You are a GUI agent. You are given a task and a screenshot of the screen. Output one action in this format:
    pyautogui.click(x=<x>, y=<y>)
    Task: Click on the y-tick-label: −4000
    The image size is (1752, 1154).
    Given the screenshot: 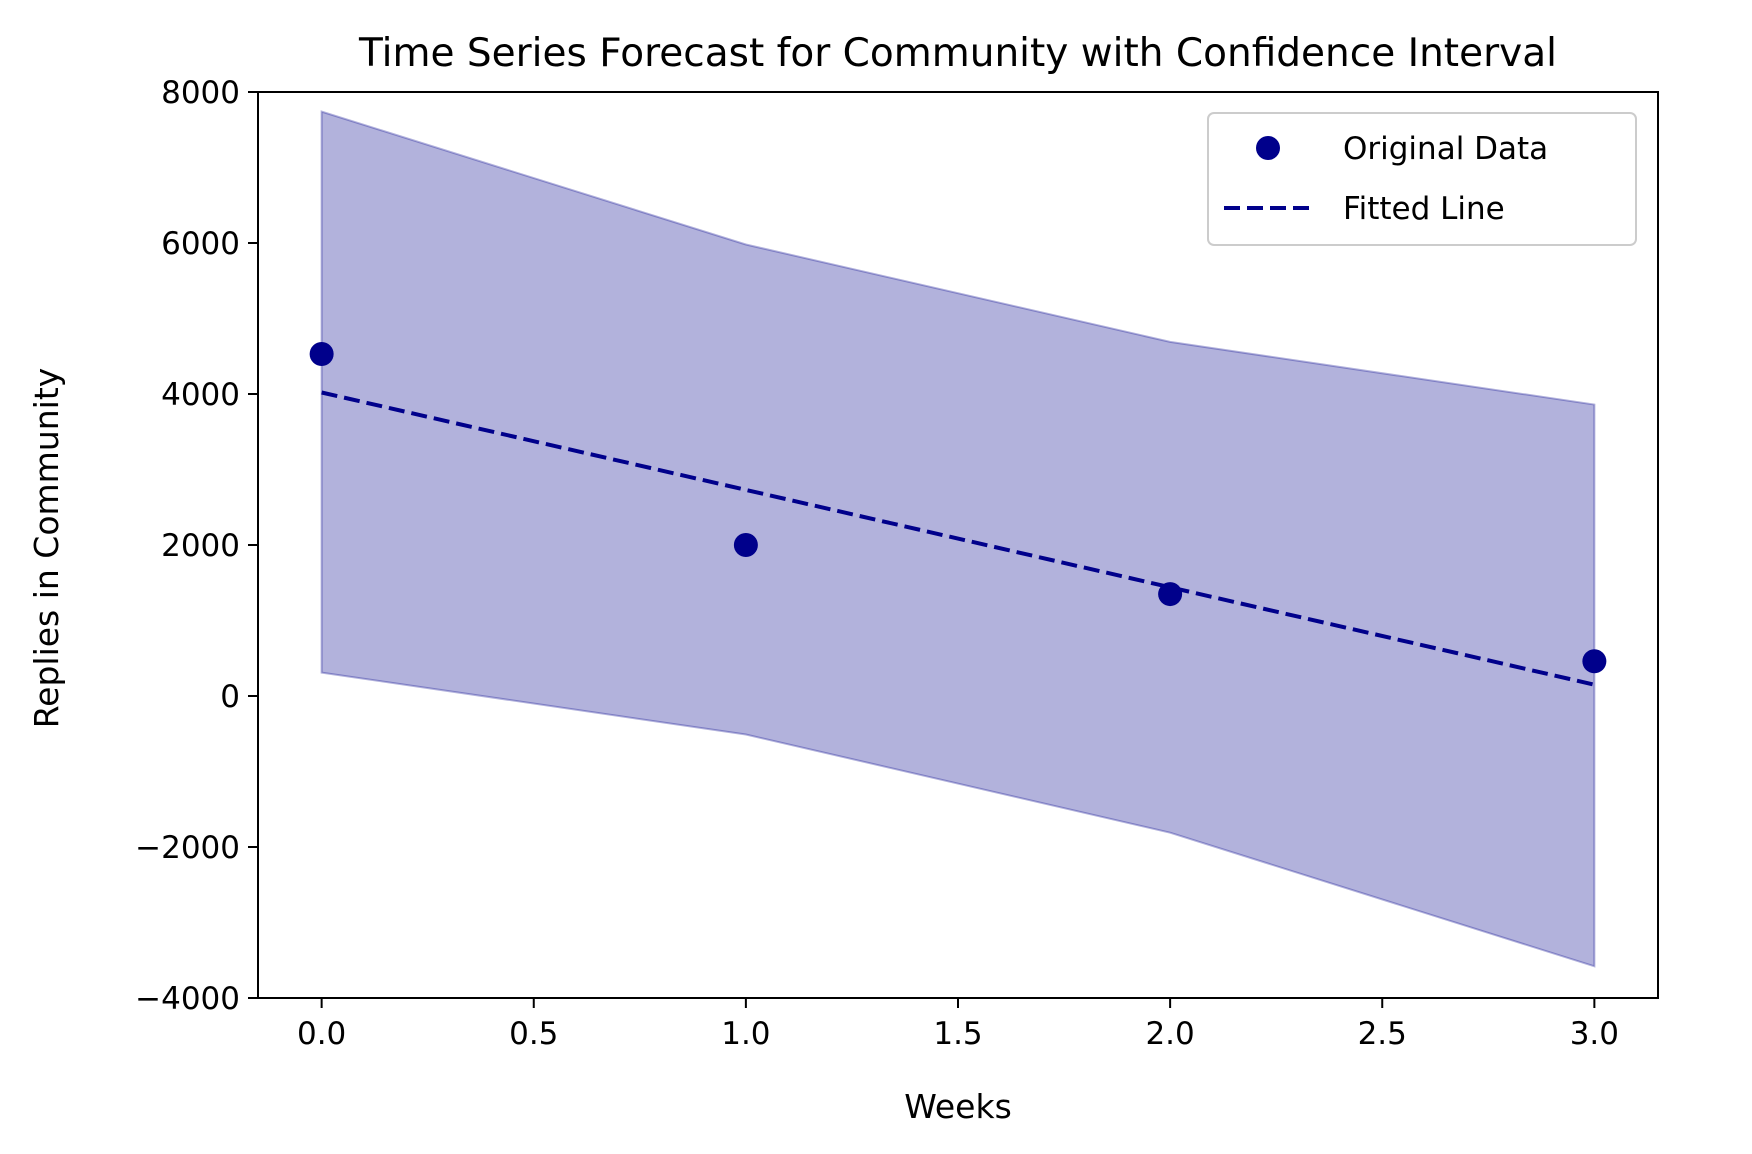 What is the action you would take?
    pyautogui.click(x=187, y=999)
    